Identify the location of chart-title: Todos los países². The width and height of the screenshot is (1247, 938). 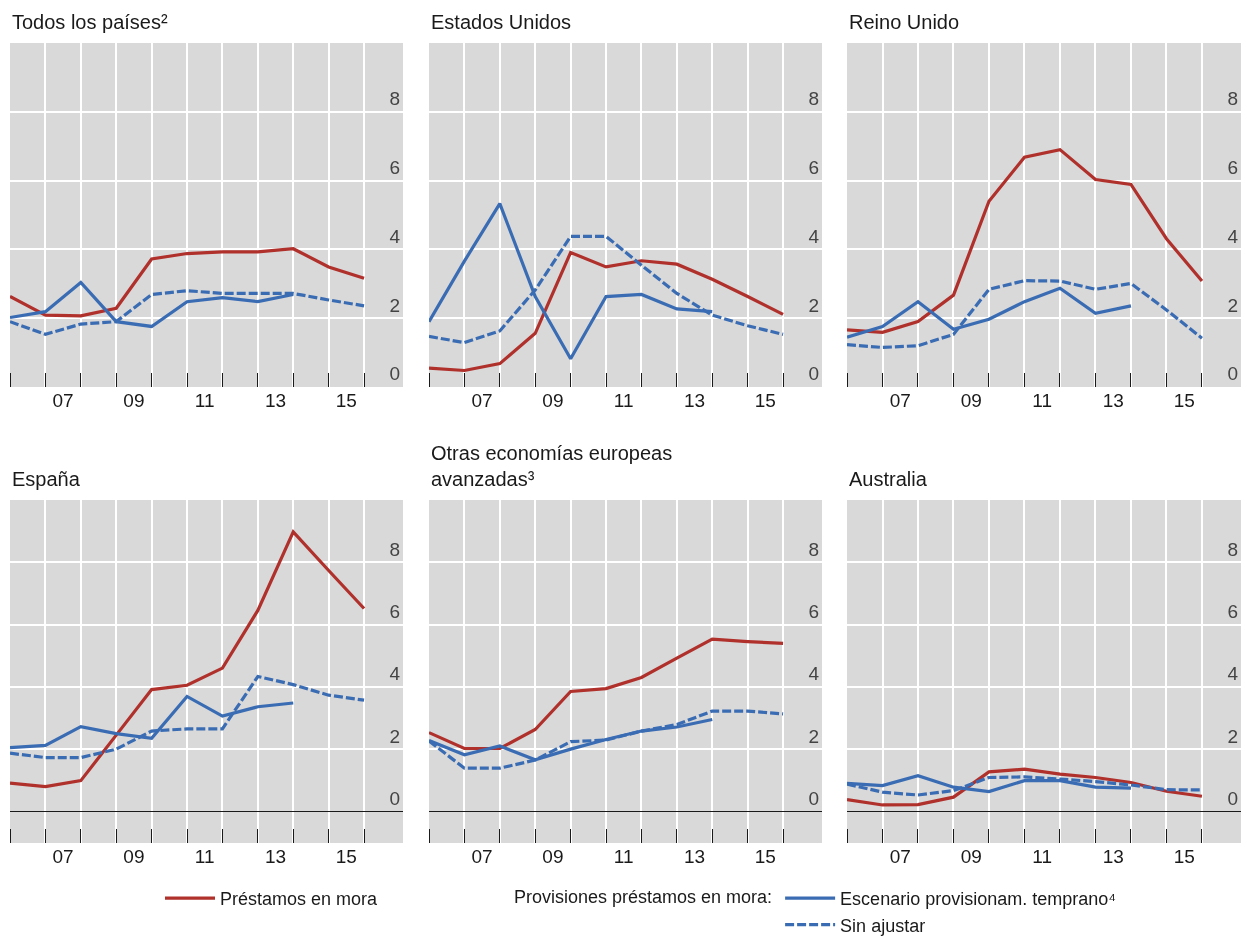
(90, 22).